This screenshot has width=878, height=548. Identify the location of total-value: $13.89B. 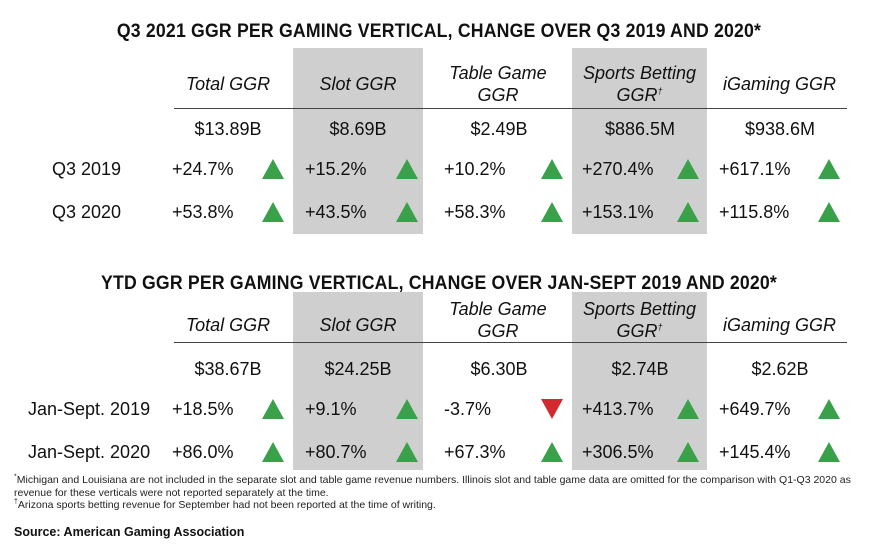
(228, 129).